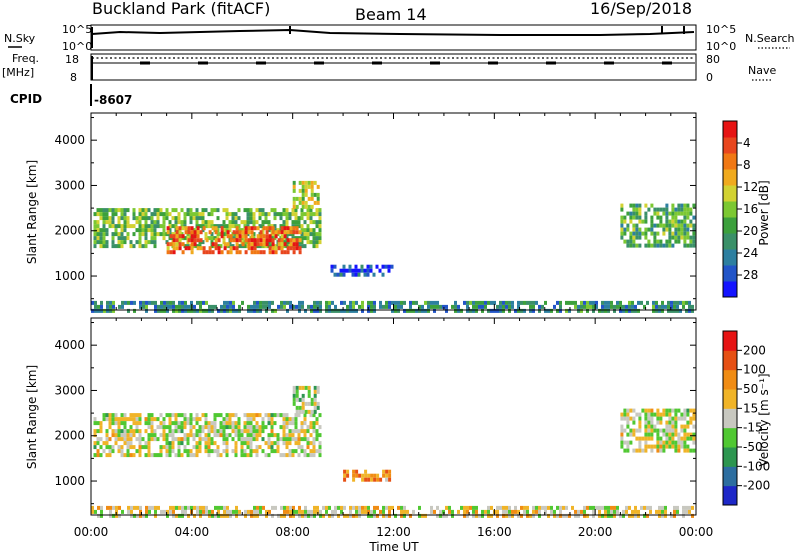 Image resolution: width=800 pixels, height=554 pixels. I want to click on cpid-row: CPID -8607, so click(71, 95).